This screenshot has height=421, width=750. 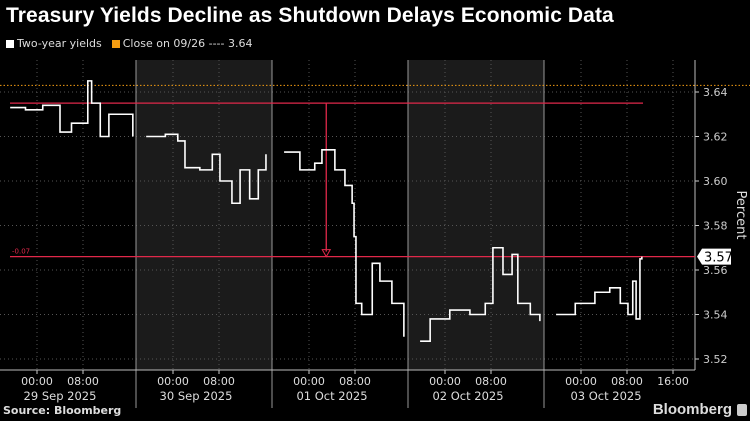 What do you see at coordinates (187, 43) in the screenshot?
I see `legend-label: Close on 09/26 ---- 3.64` at bounding box center [187, 43].